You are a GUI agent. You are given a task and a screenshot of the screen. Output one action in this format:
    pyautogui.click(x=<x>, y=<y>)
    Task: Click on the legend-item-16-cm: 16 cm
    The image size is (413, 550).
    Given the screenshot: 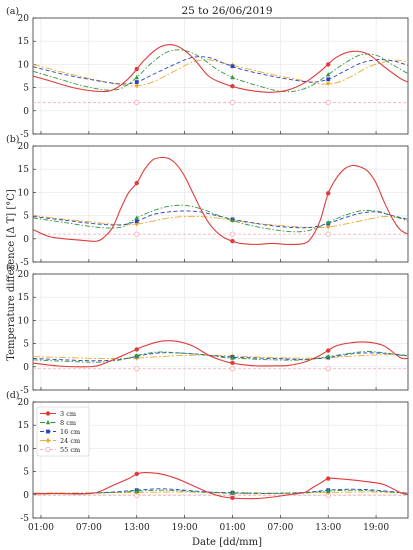 What is the action you would take?
    pyautogui.click(x=60, y=432)
    